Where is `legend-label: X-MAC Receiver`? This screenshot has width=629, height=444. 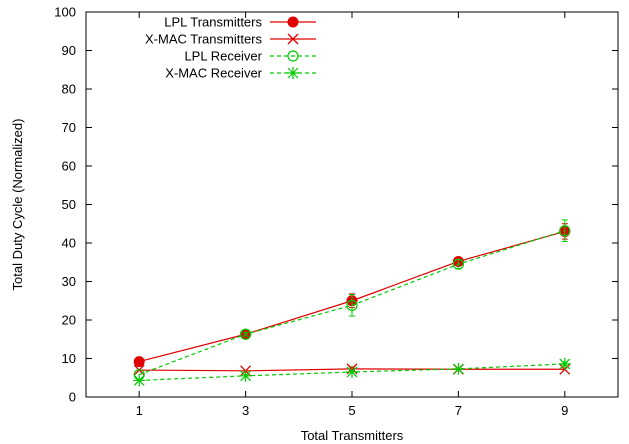 legend-label: X-MAC Receiver is located at coordinates (213, 73).